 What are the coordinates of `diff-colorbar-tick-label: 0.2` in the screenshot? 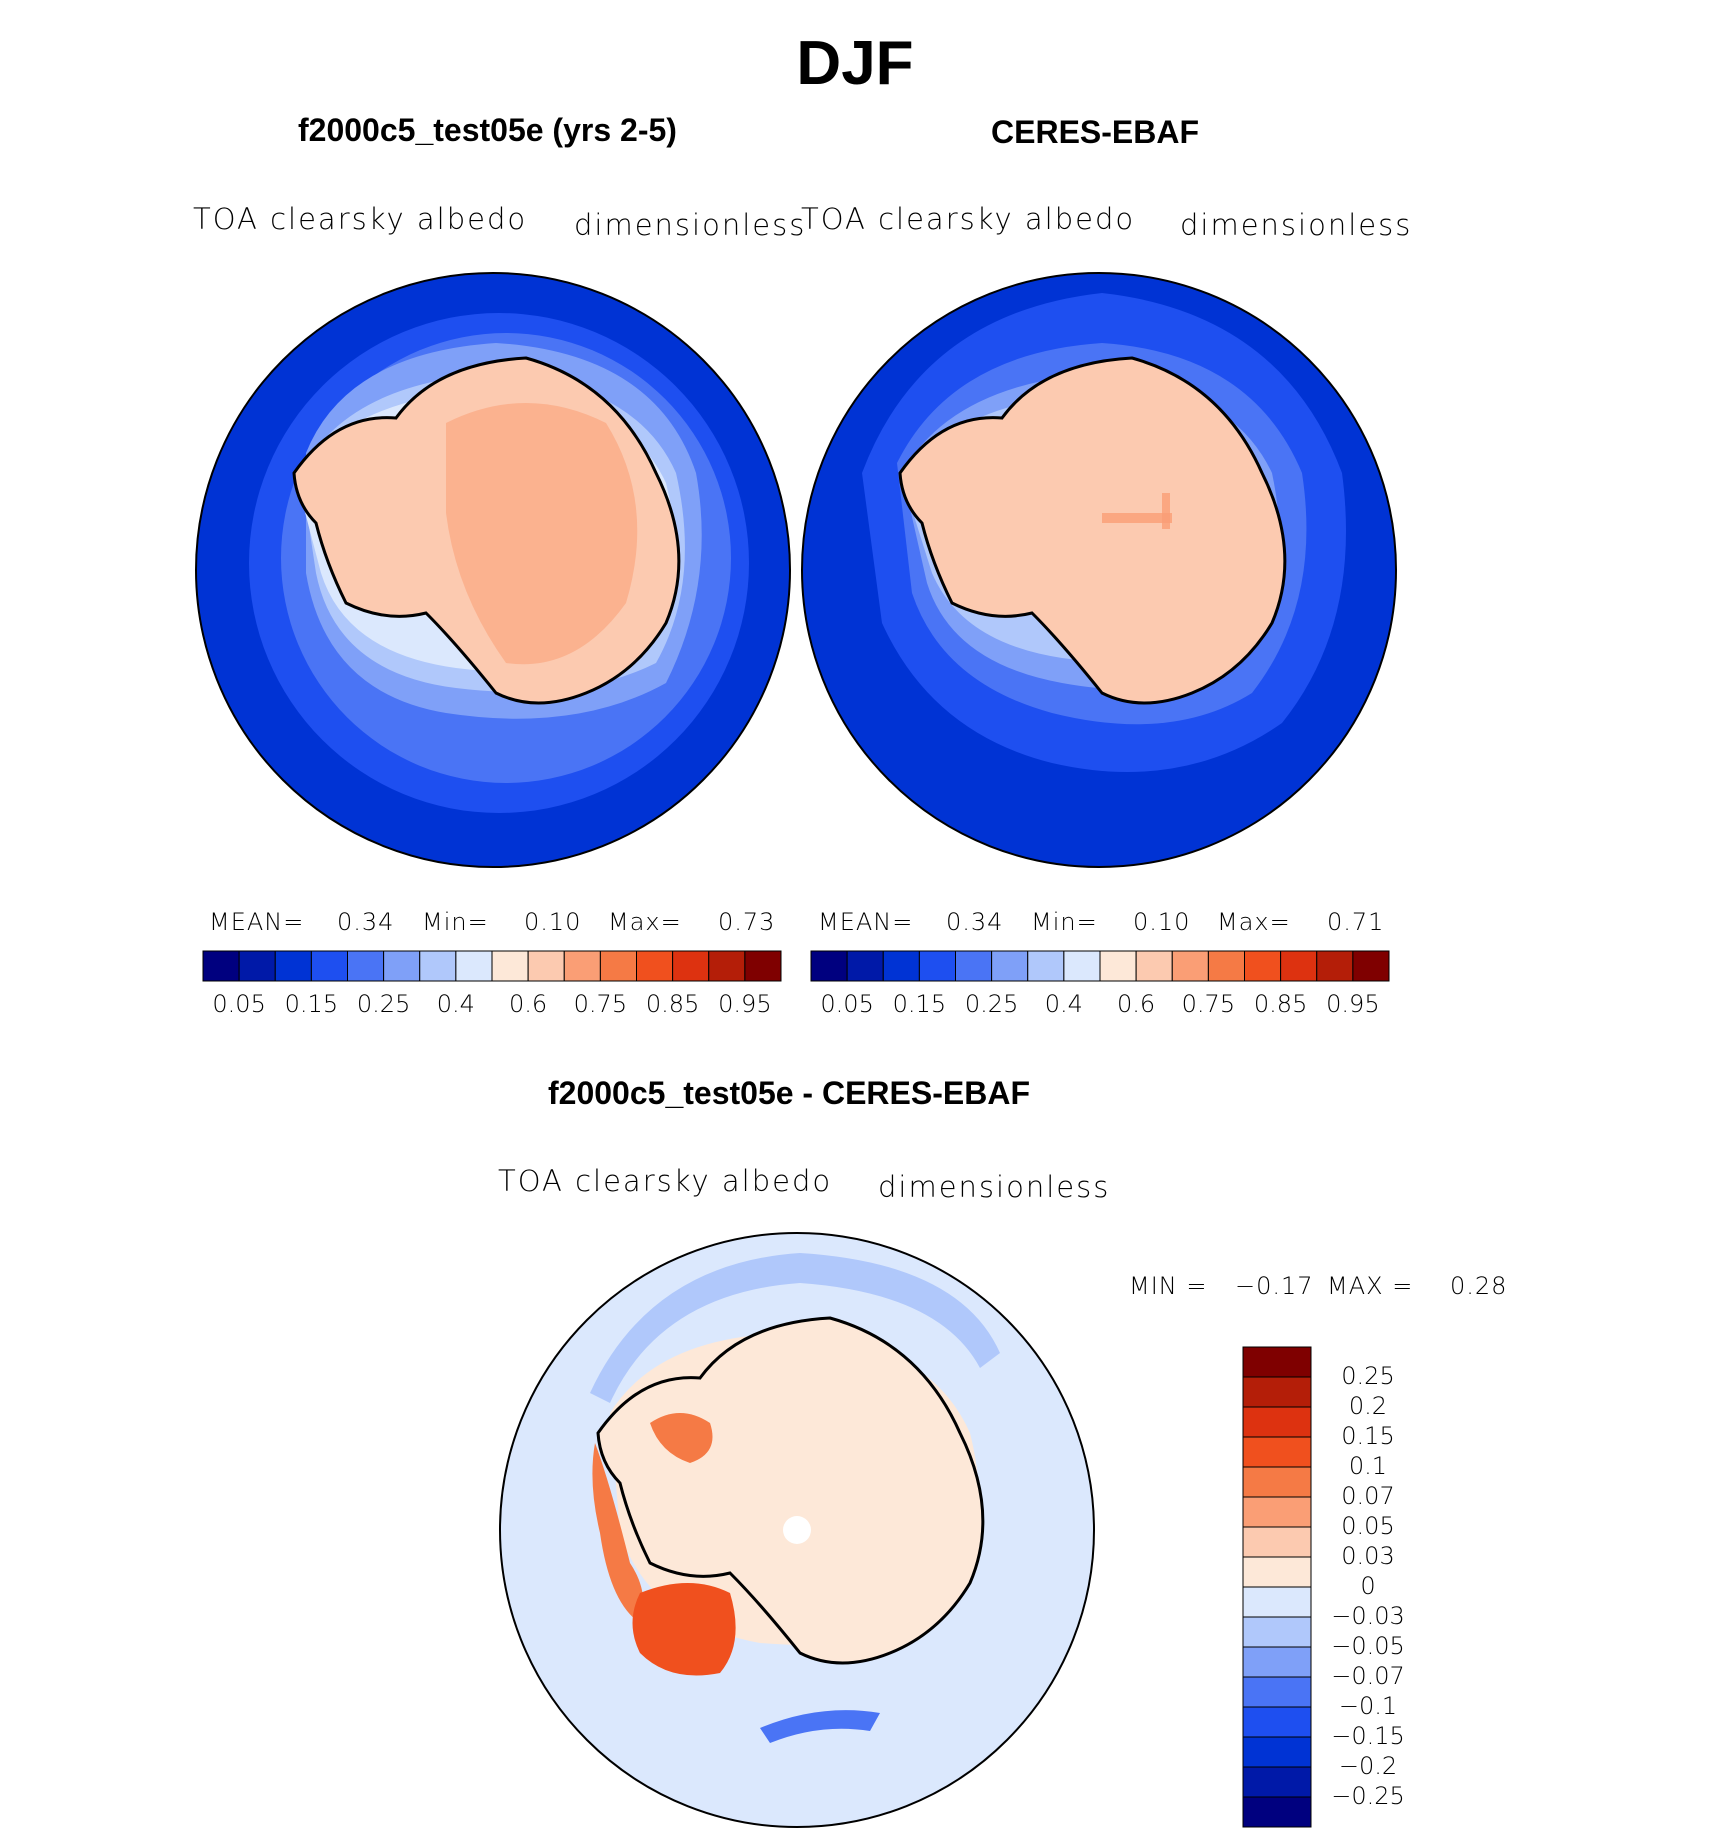 It's located at (1368, 1406).